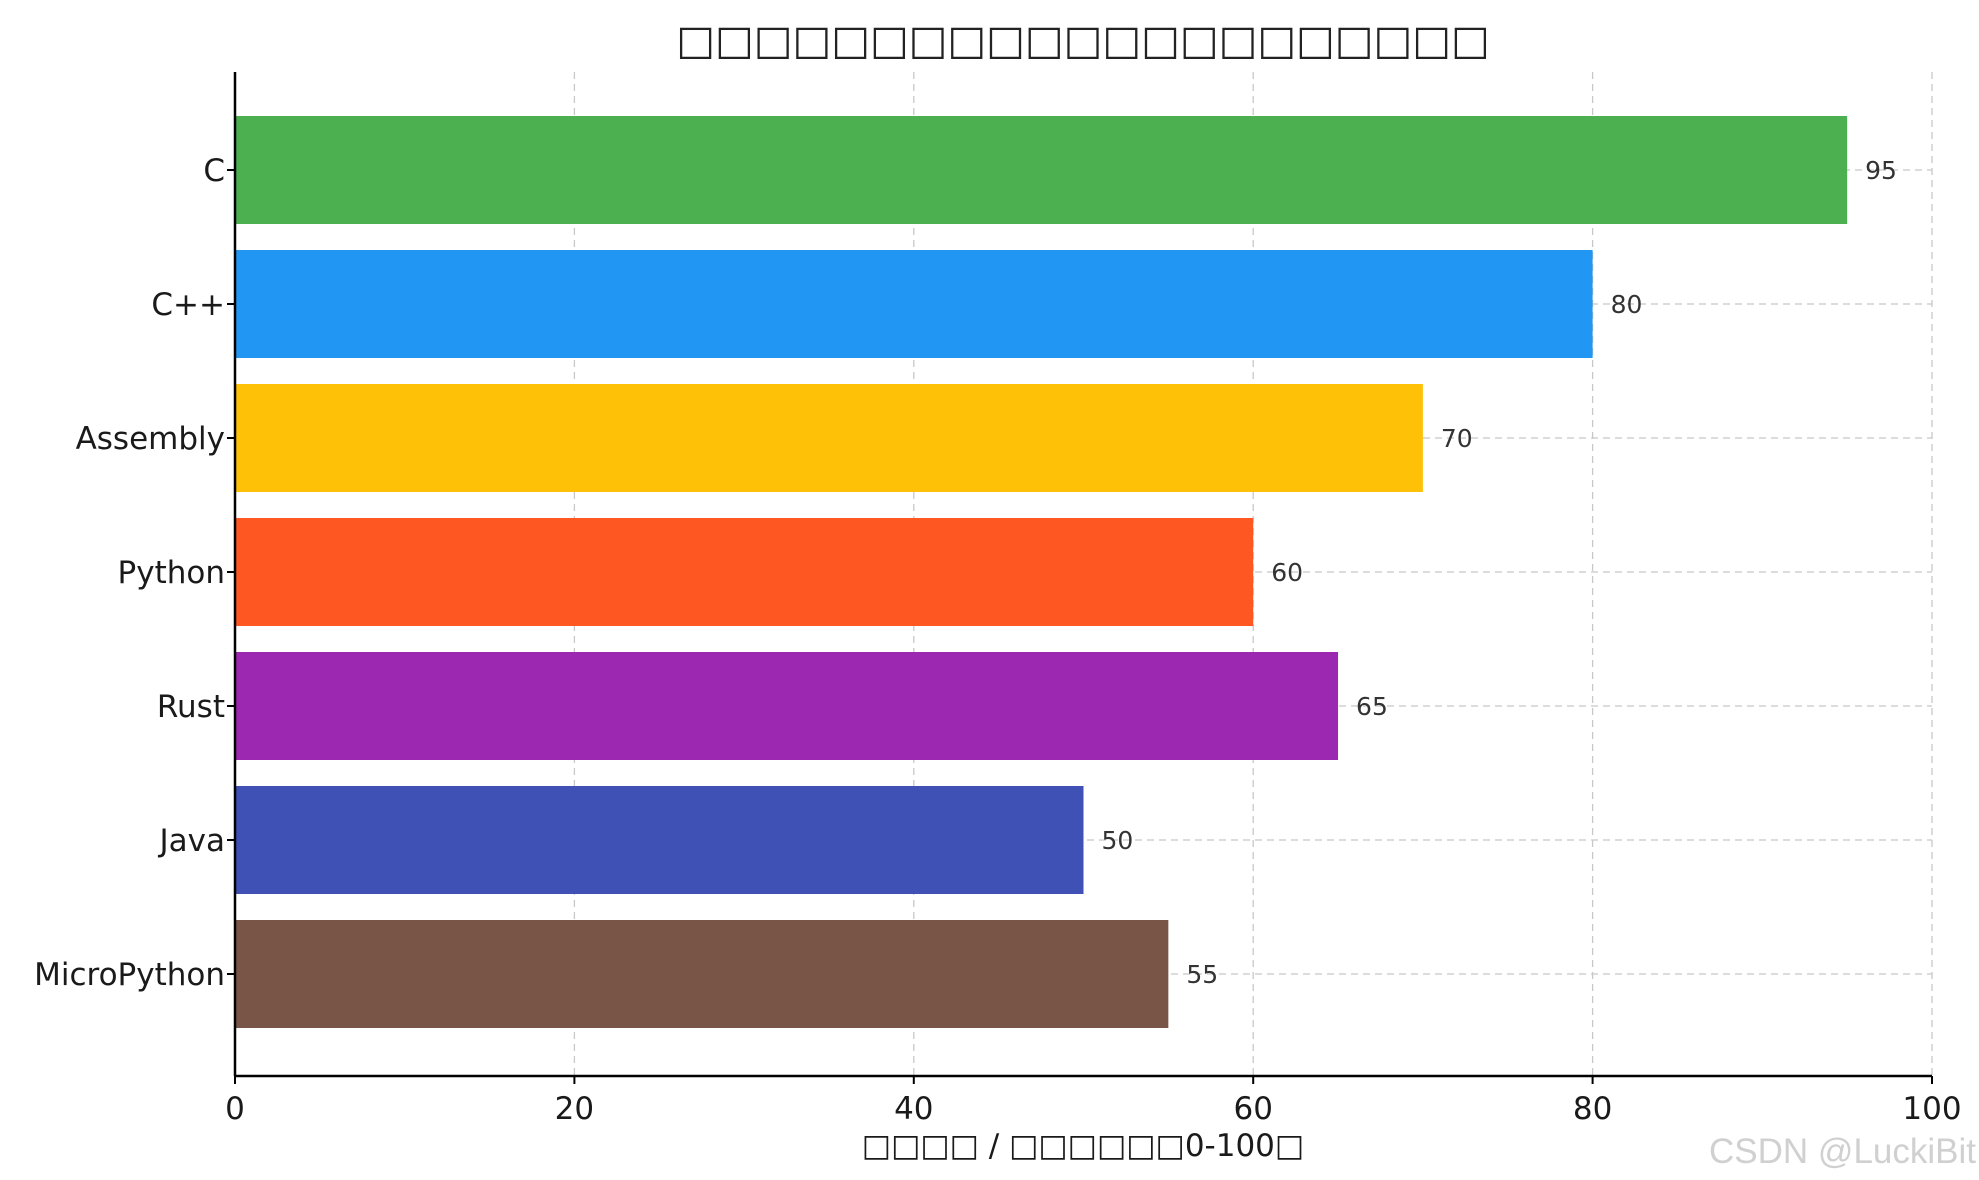 This screenshot has width=1979, height=1180. What do you see at coordinates (1372, 706) in the screenshot?
I see `data-label: 65` at bounding box center [1372, 706].